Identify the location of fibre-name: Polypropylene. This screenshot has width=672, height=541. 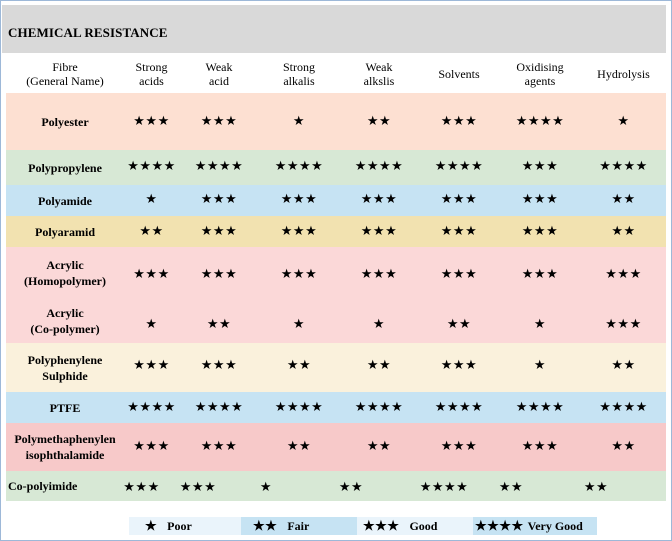
(65, 167).